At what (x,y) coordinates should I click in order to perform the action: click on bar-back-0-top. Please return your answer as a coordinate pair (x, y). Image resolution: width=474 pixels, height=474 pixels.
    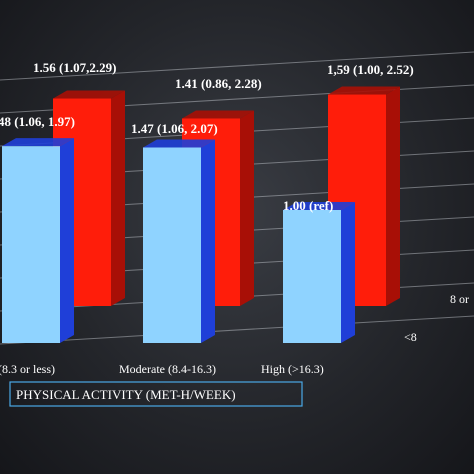
    Looking at the image, I should click on (89, 94).